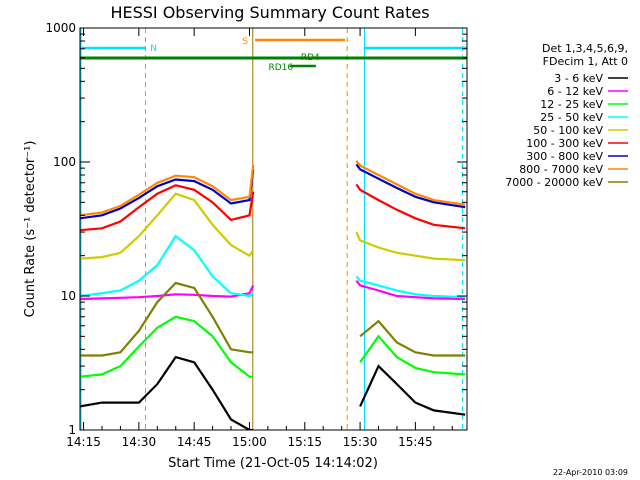 The width and height of the screenshot is (640, 480). I want to click on y-tick-label: 100, so click(64, 162).